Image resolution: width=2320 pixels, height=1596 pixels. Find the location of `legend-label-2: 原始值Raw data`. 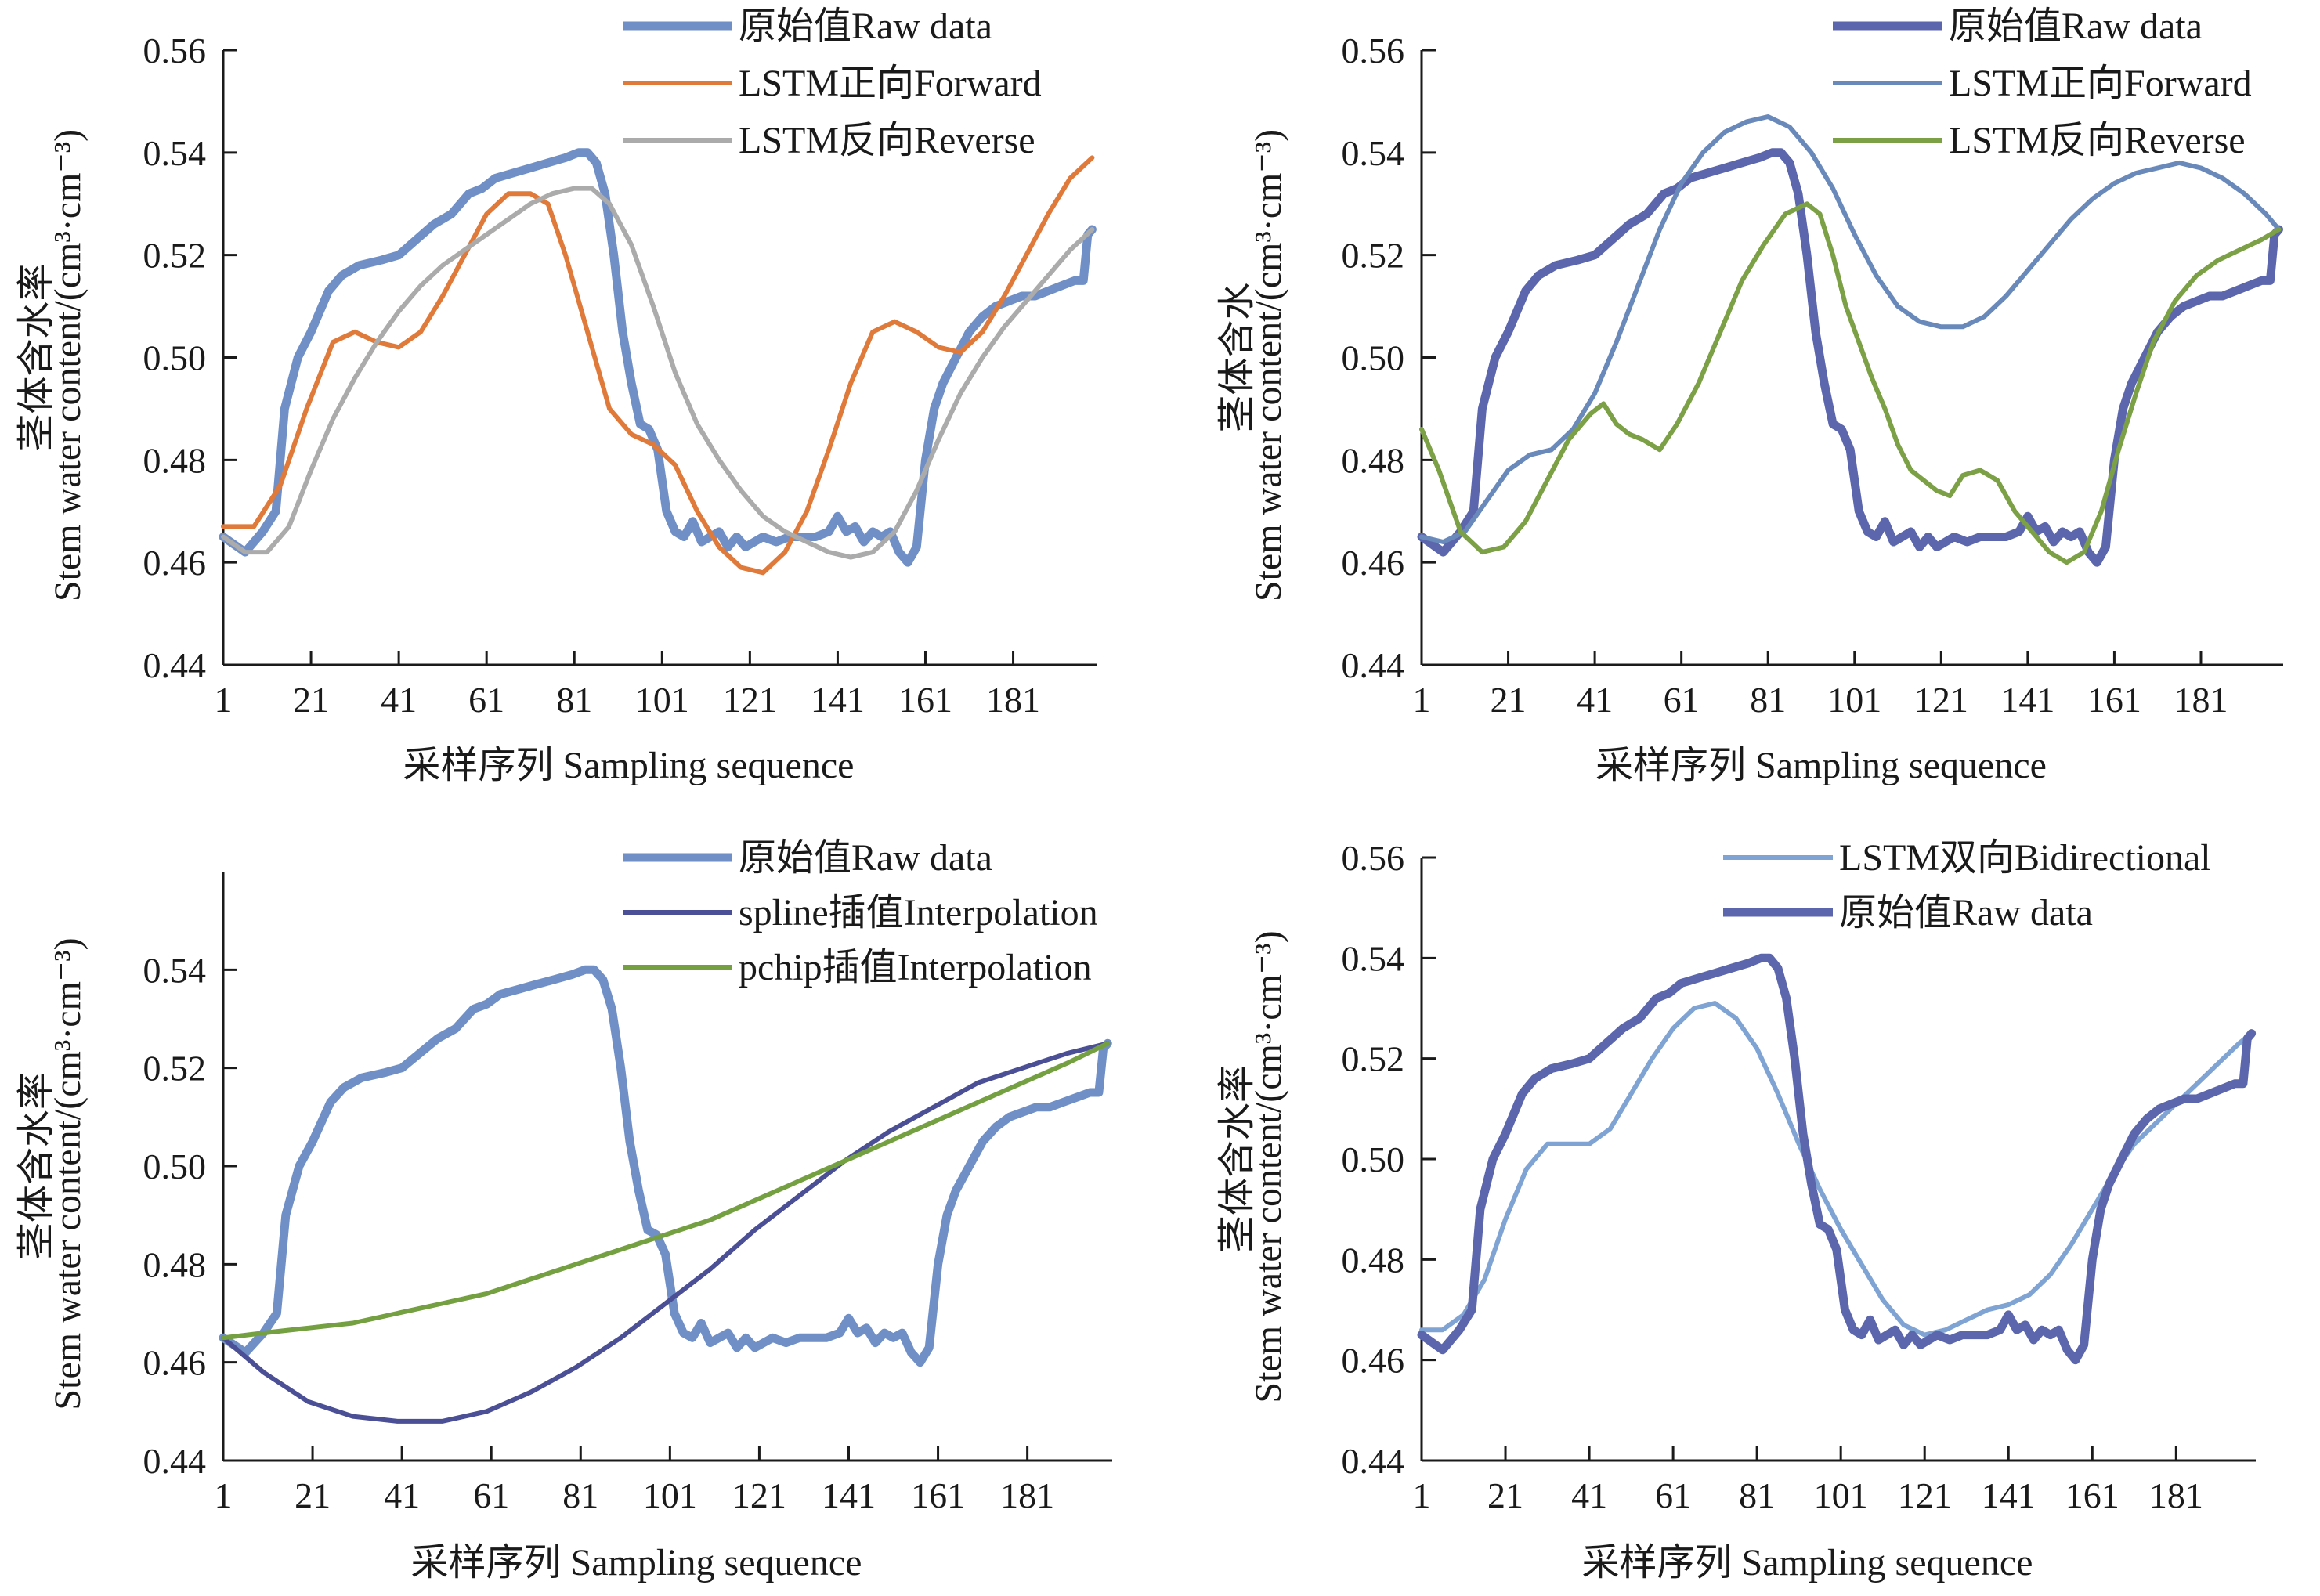

legend-label-2: 原始值Raw data is located at coordinates (1966, 913).